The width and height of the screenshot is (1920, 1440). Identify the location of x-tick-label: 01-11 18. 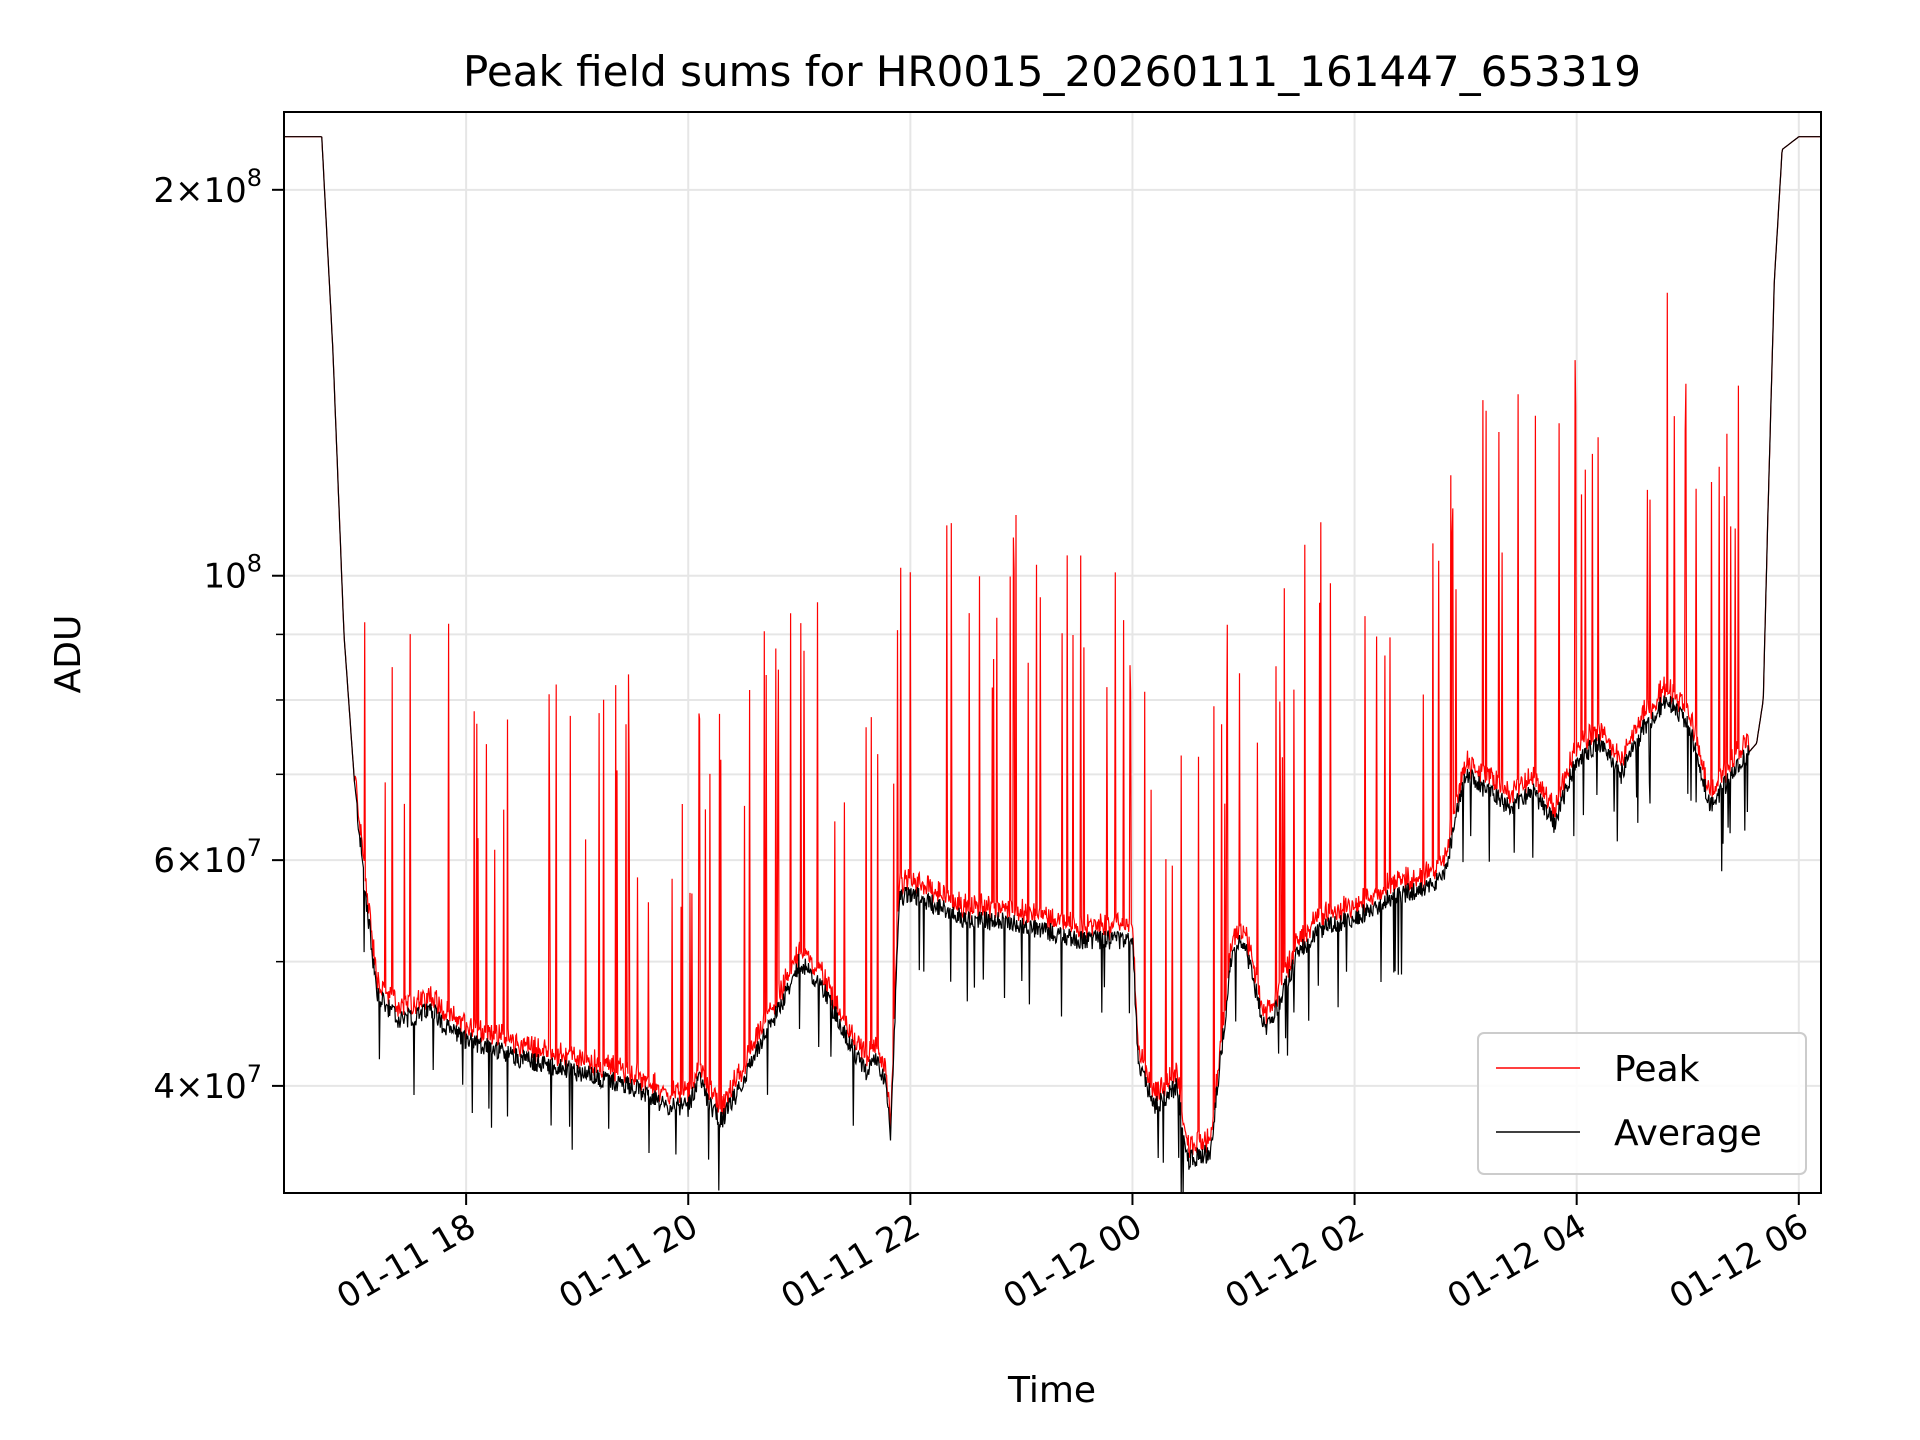
(406, 1261).